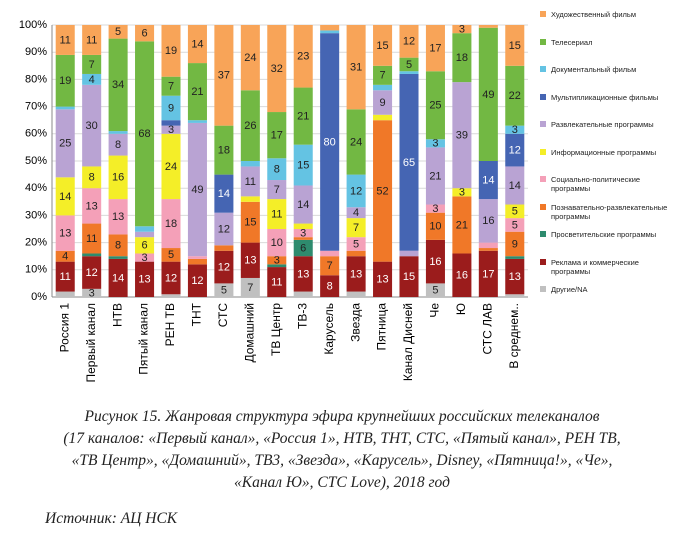  Describe the element at coordinates (250, 333) in the screenshot. I see `x-tick-label: Домашний` at that location.